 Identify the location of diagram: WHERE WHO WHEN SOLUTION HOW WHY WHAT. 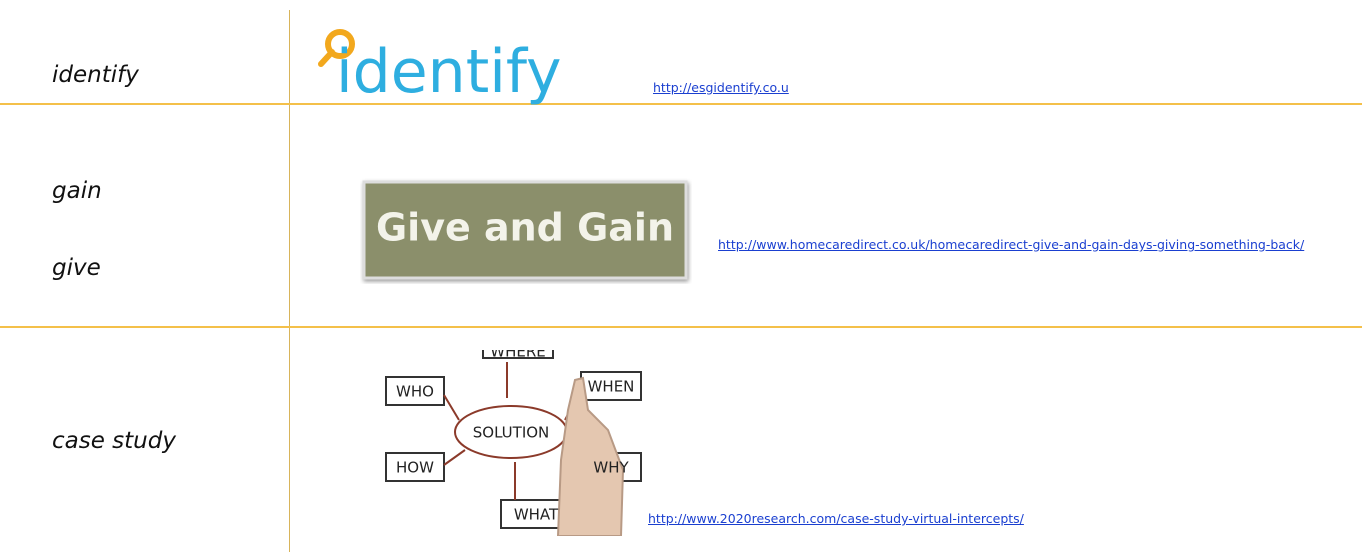
(513, 443).